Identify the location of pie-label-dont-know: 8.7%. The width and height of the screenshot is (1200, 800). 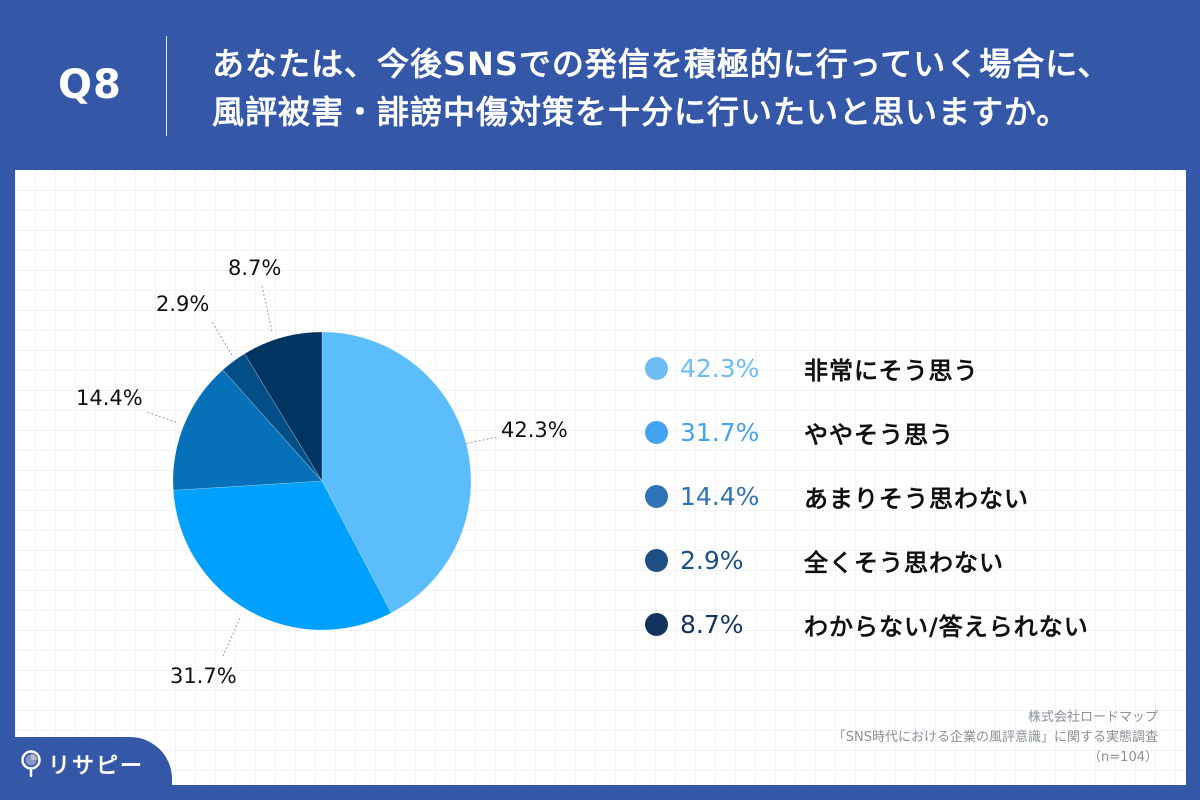
(255, 268).